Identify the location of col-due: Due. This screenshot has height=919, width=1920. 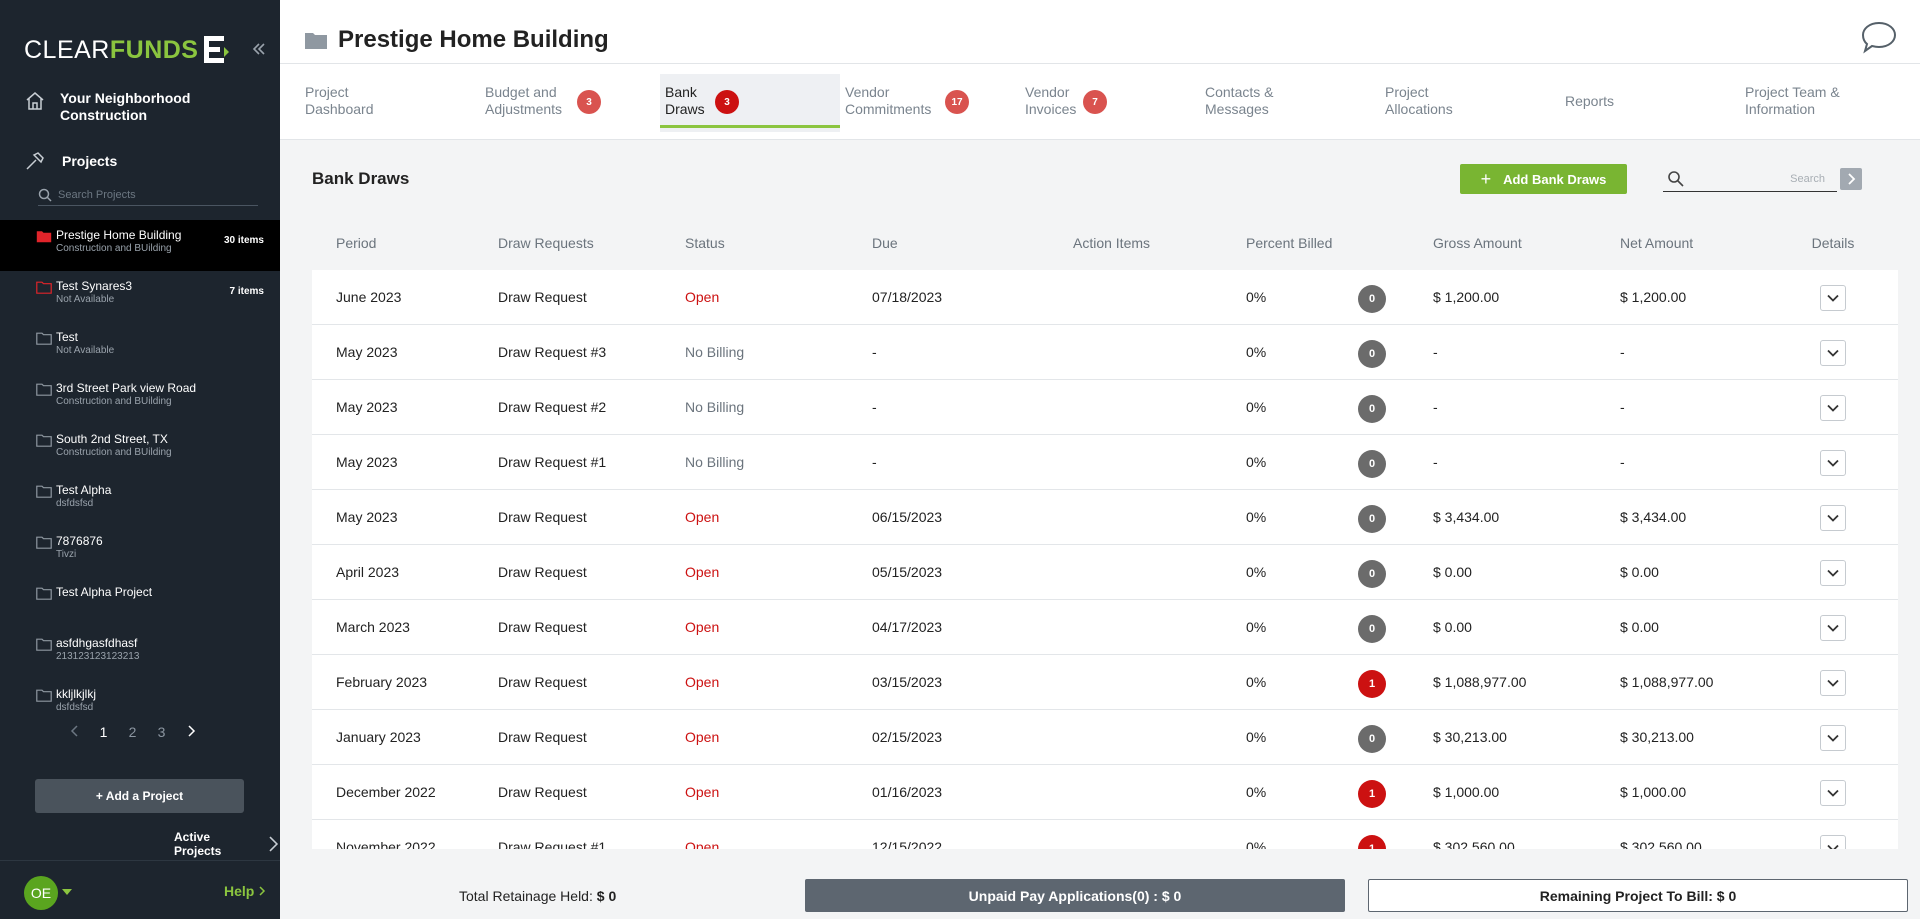
(885, 243).